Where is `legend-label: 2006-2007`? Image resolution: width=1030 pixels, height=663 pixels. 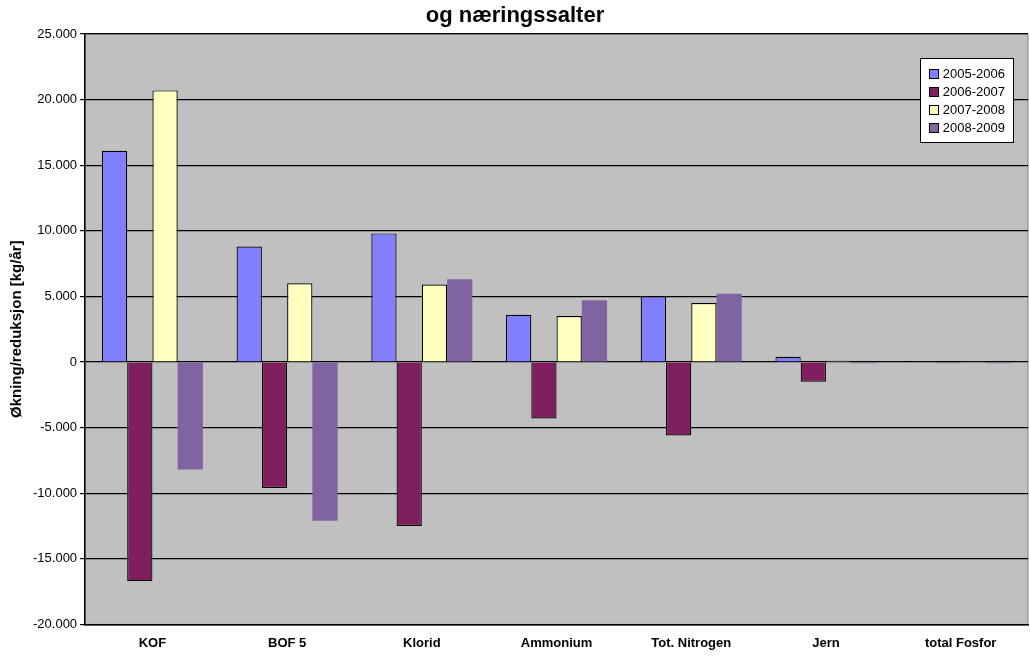 legend-label: 2006-2007 is located at coordinates (973, 91).